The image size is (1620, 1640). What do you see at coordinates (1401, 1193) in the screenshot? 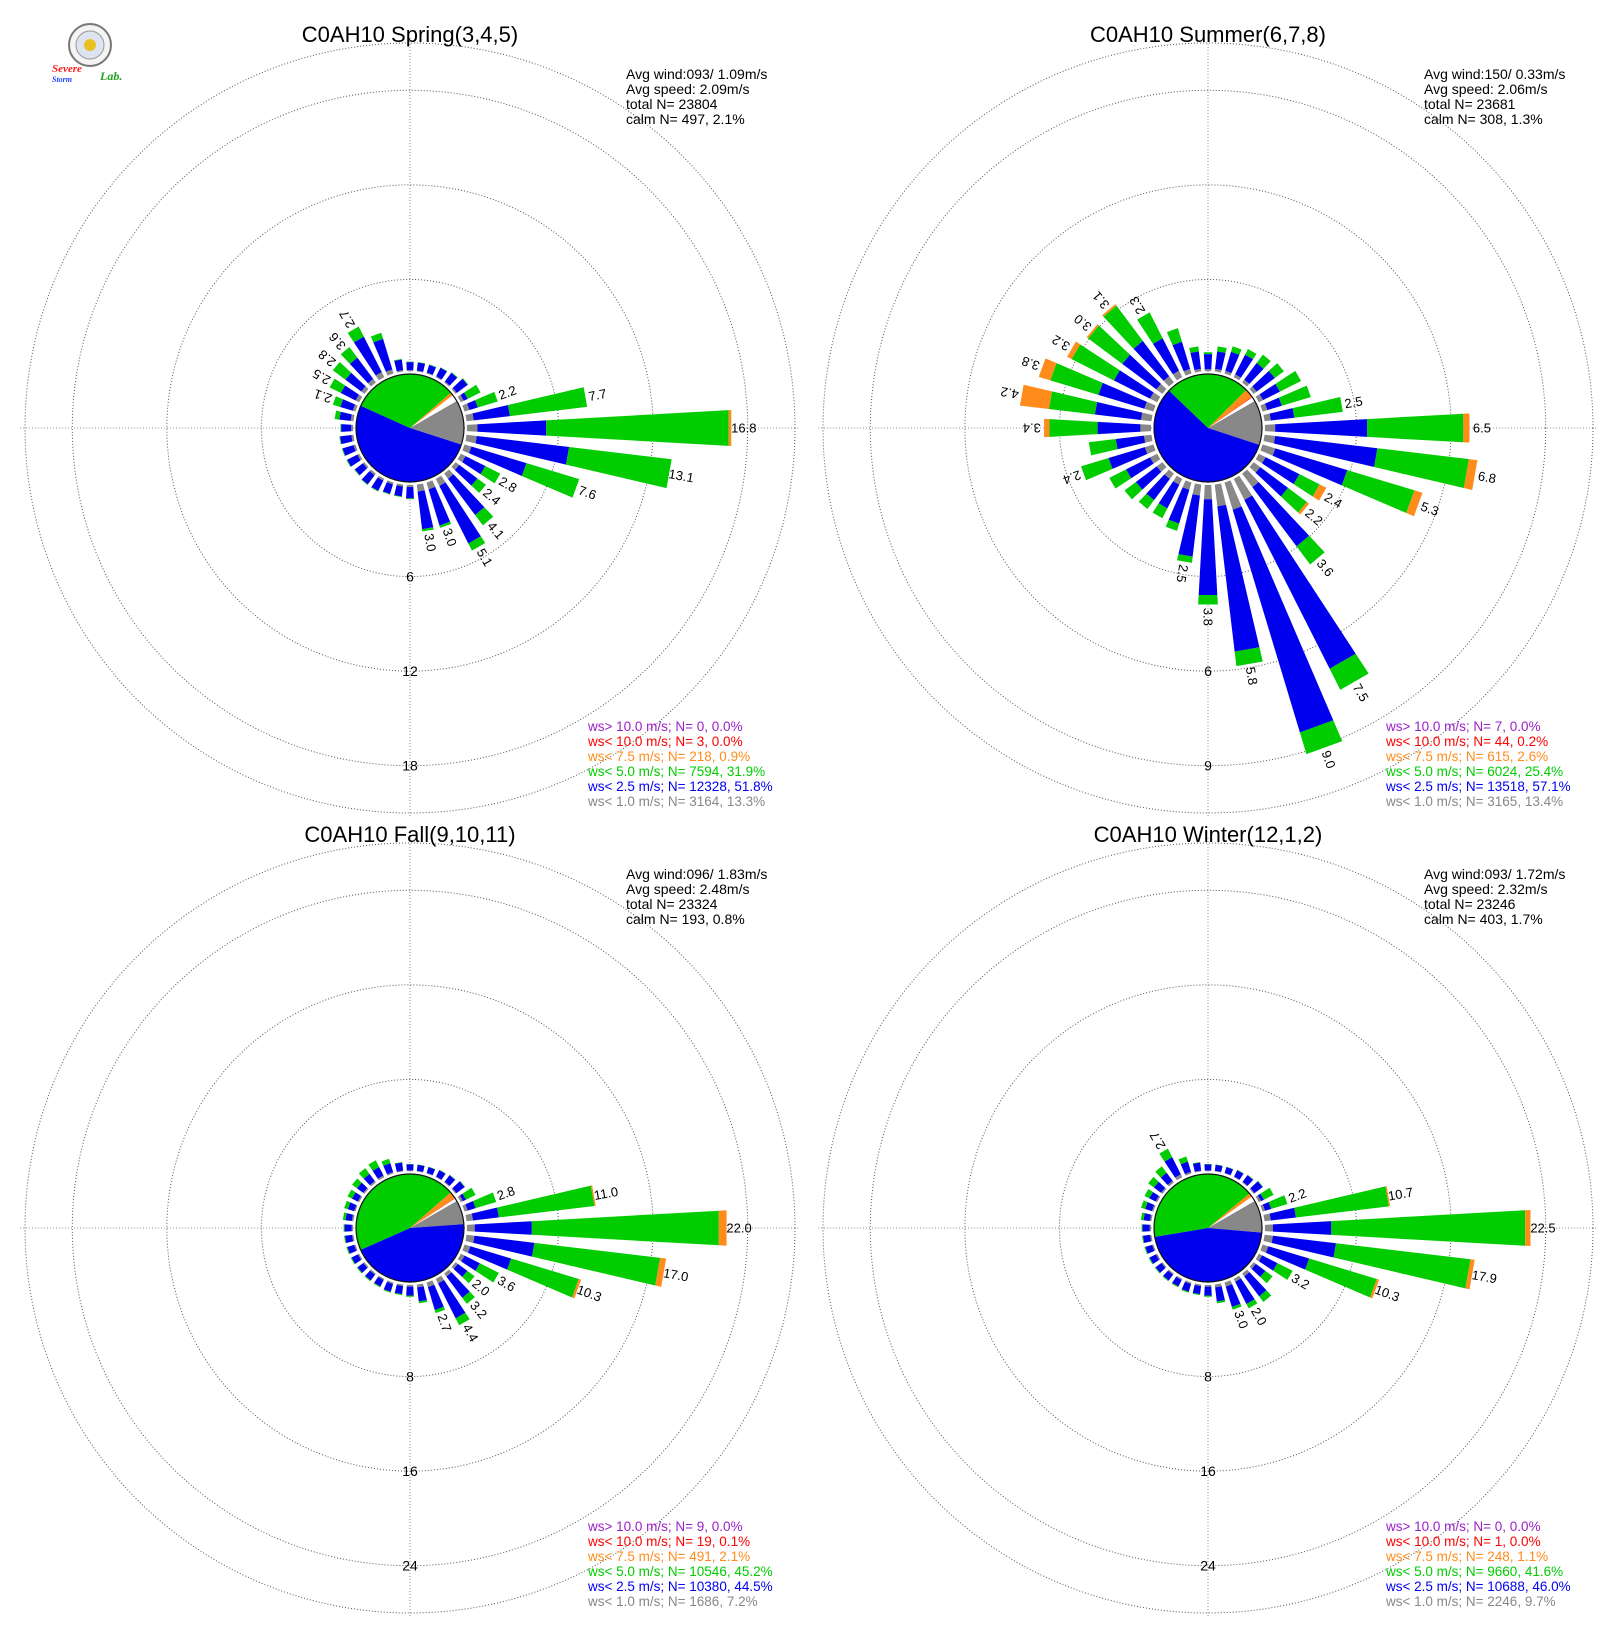
I see `bar-value-label: 10.7` at bounding box center [1401, 1193].